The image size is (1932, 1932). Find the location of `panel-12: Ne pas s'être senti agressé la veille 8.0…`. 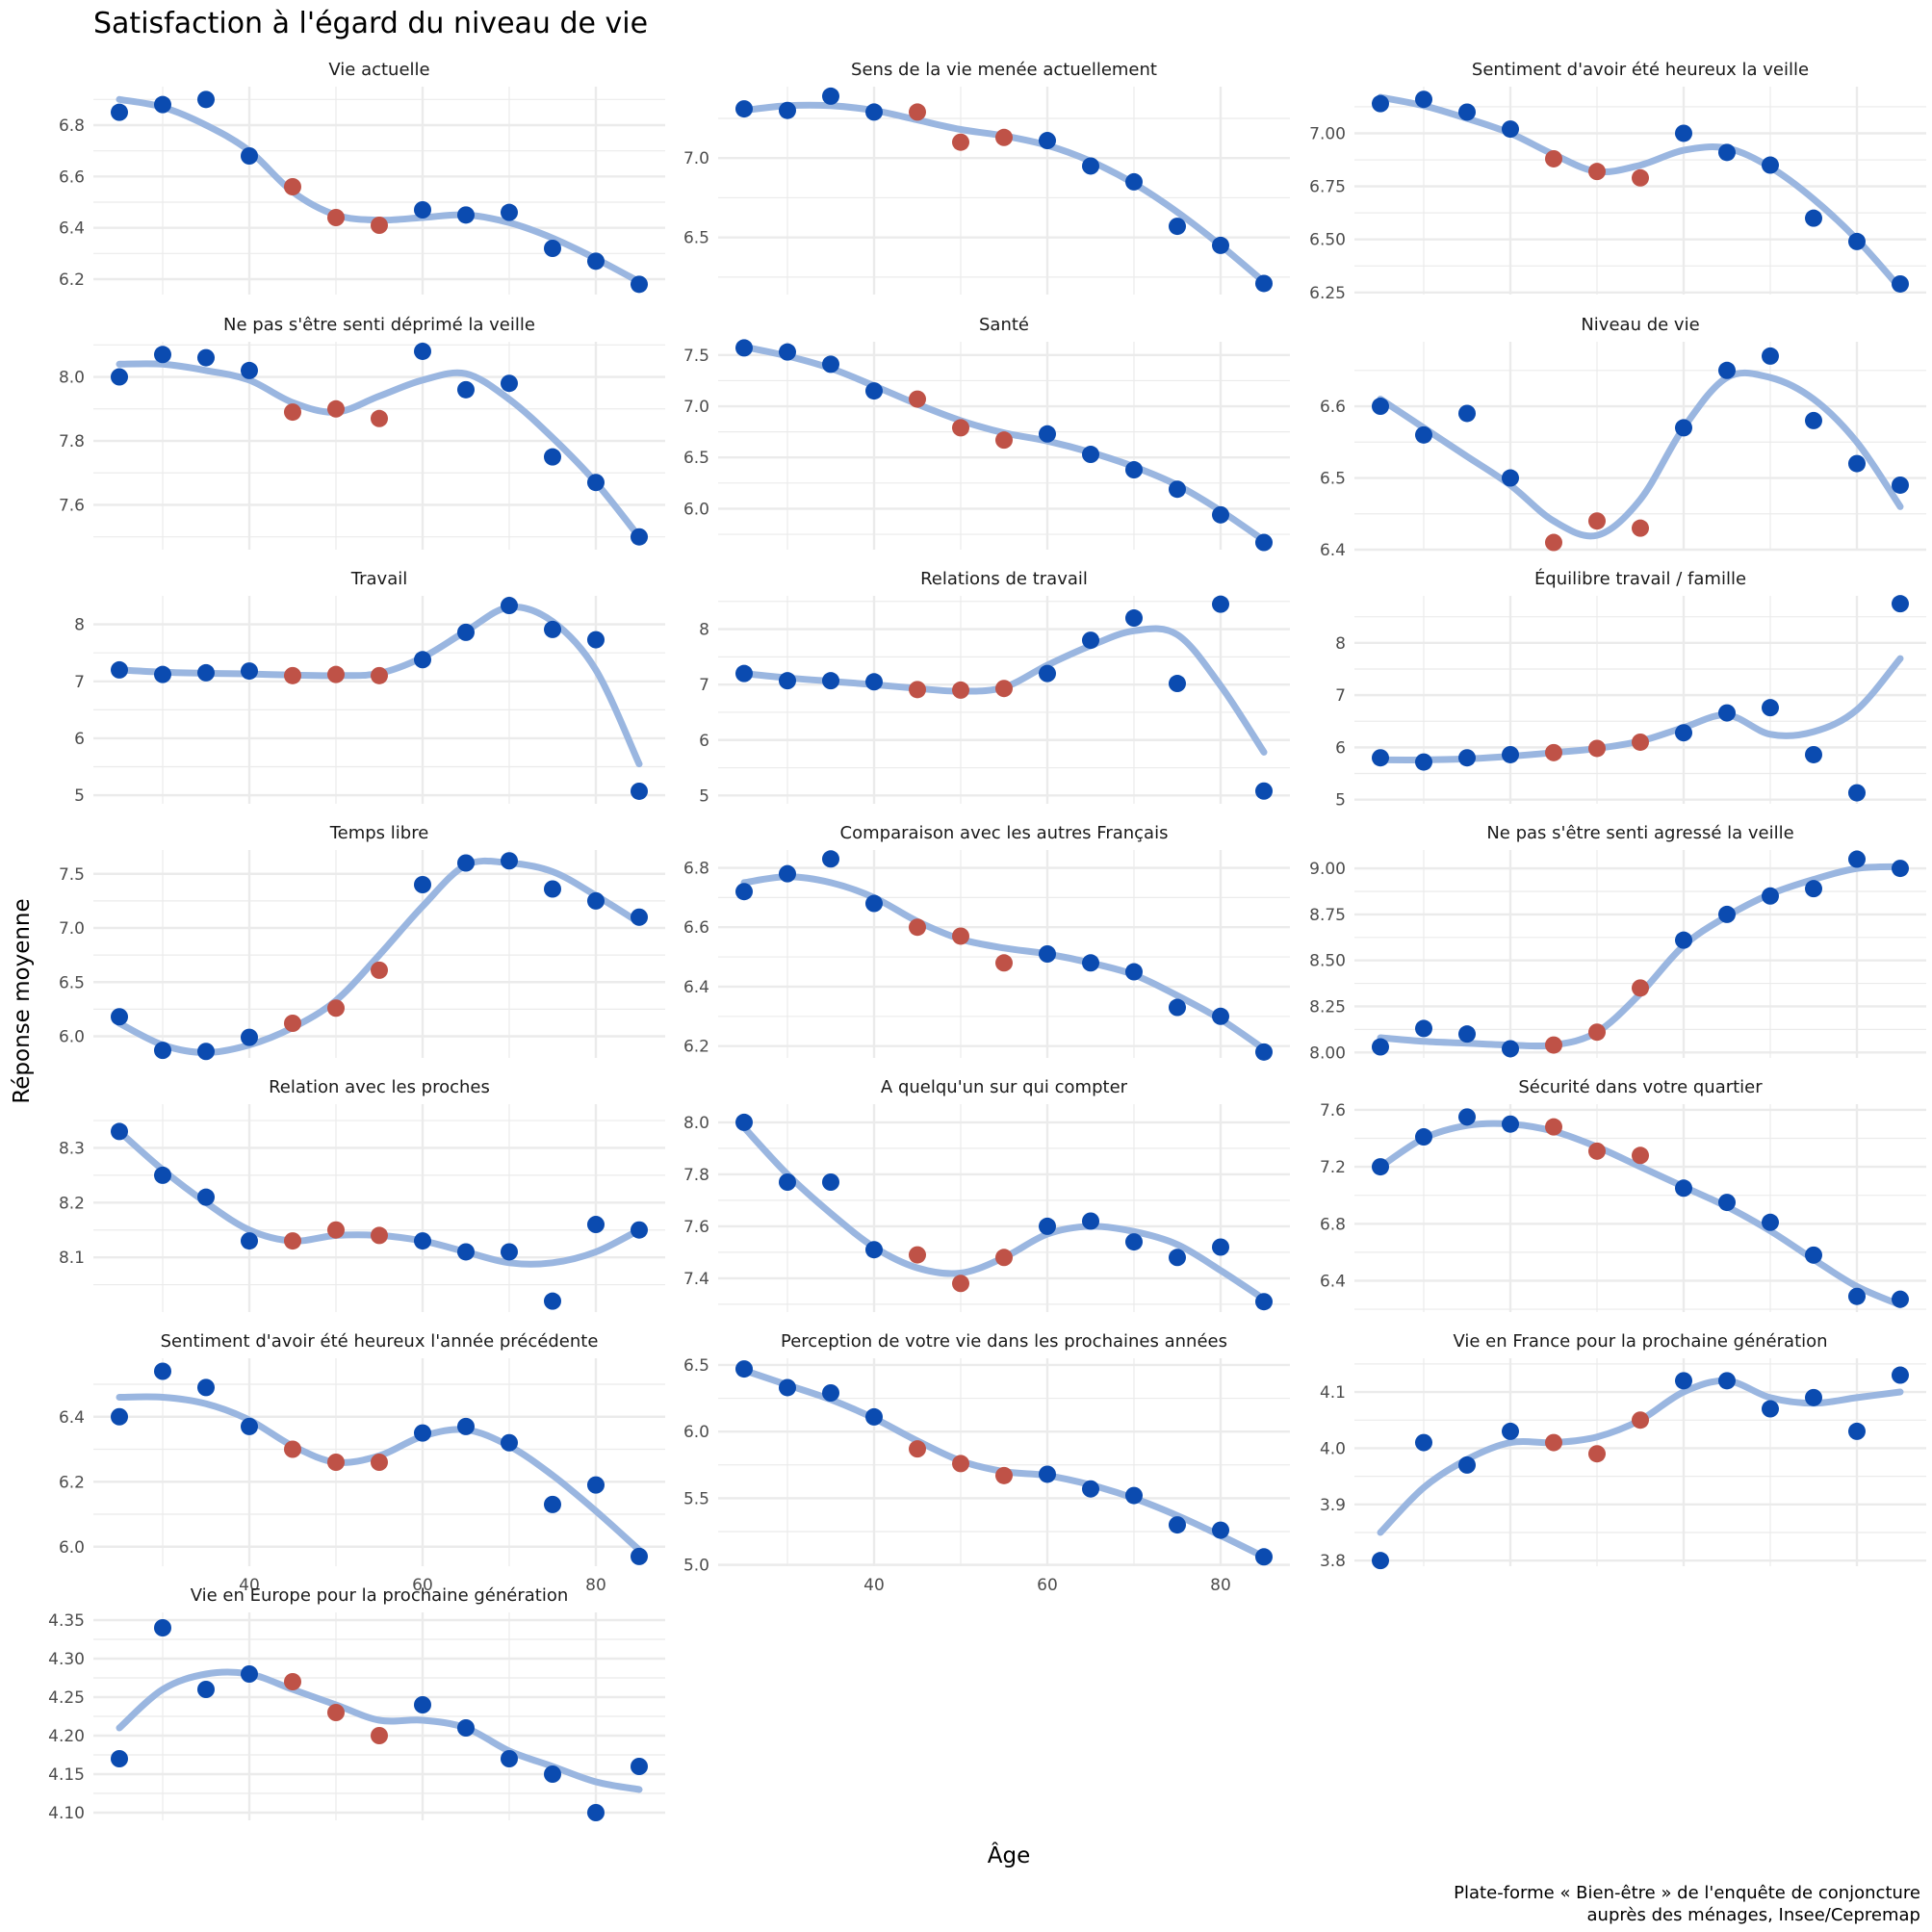

panel-12: Ne pas s'être senti agressé la veille 8.0… is located at coordinates (1617, 943).